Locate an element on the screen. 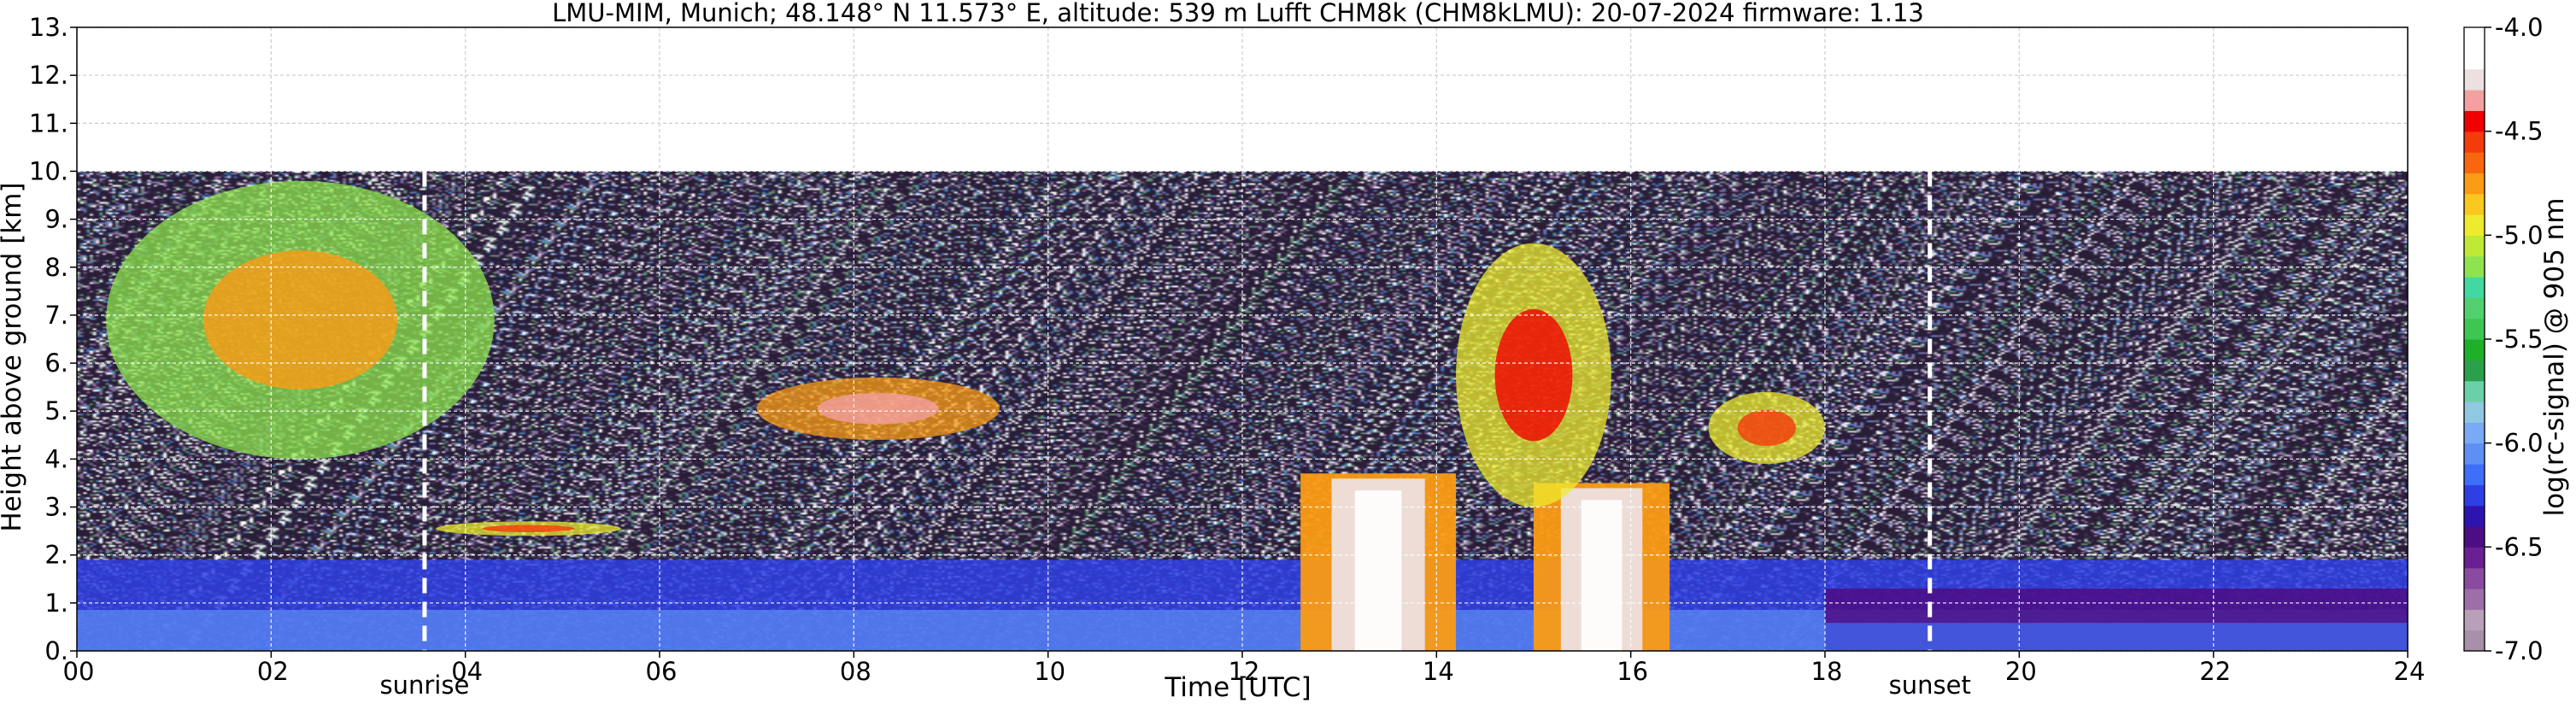 The width and height of the screenshot is (2576, 709). y-tick-label: 3. is located at coordinates (56, 508).